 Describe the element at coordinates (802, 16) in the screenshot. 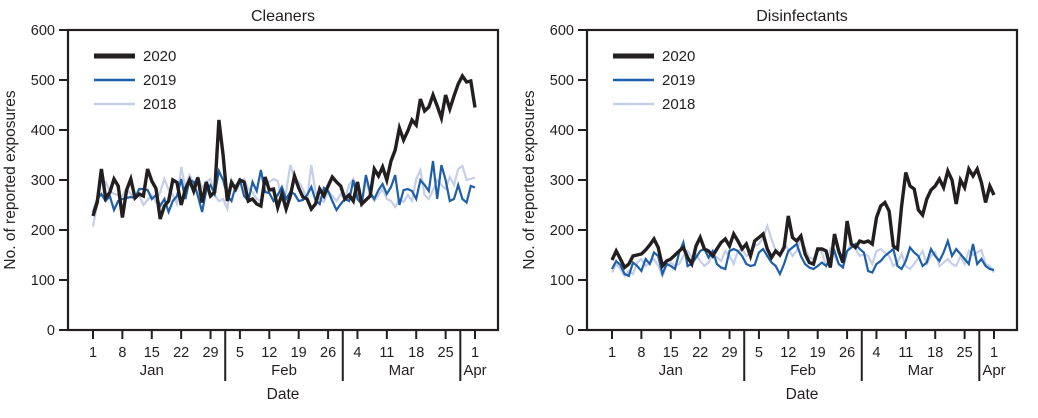

I see `chart-title: Disinfectants` at that location.